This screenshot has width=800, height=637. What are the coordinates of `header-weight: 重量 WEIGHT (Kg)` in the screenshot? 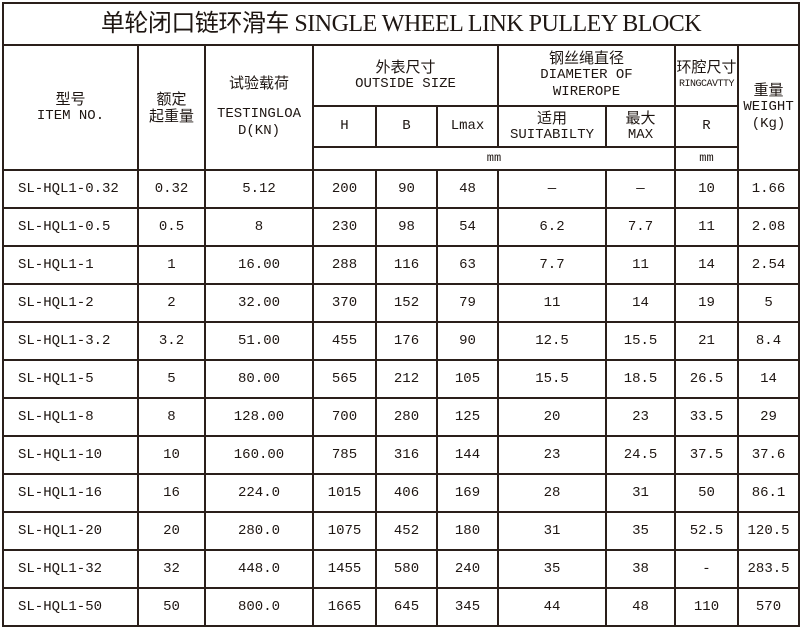 It's located at (768, 107).